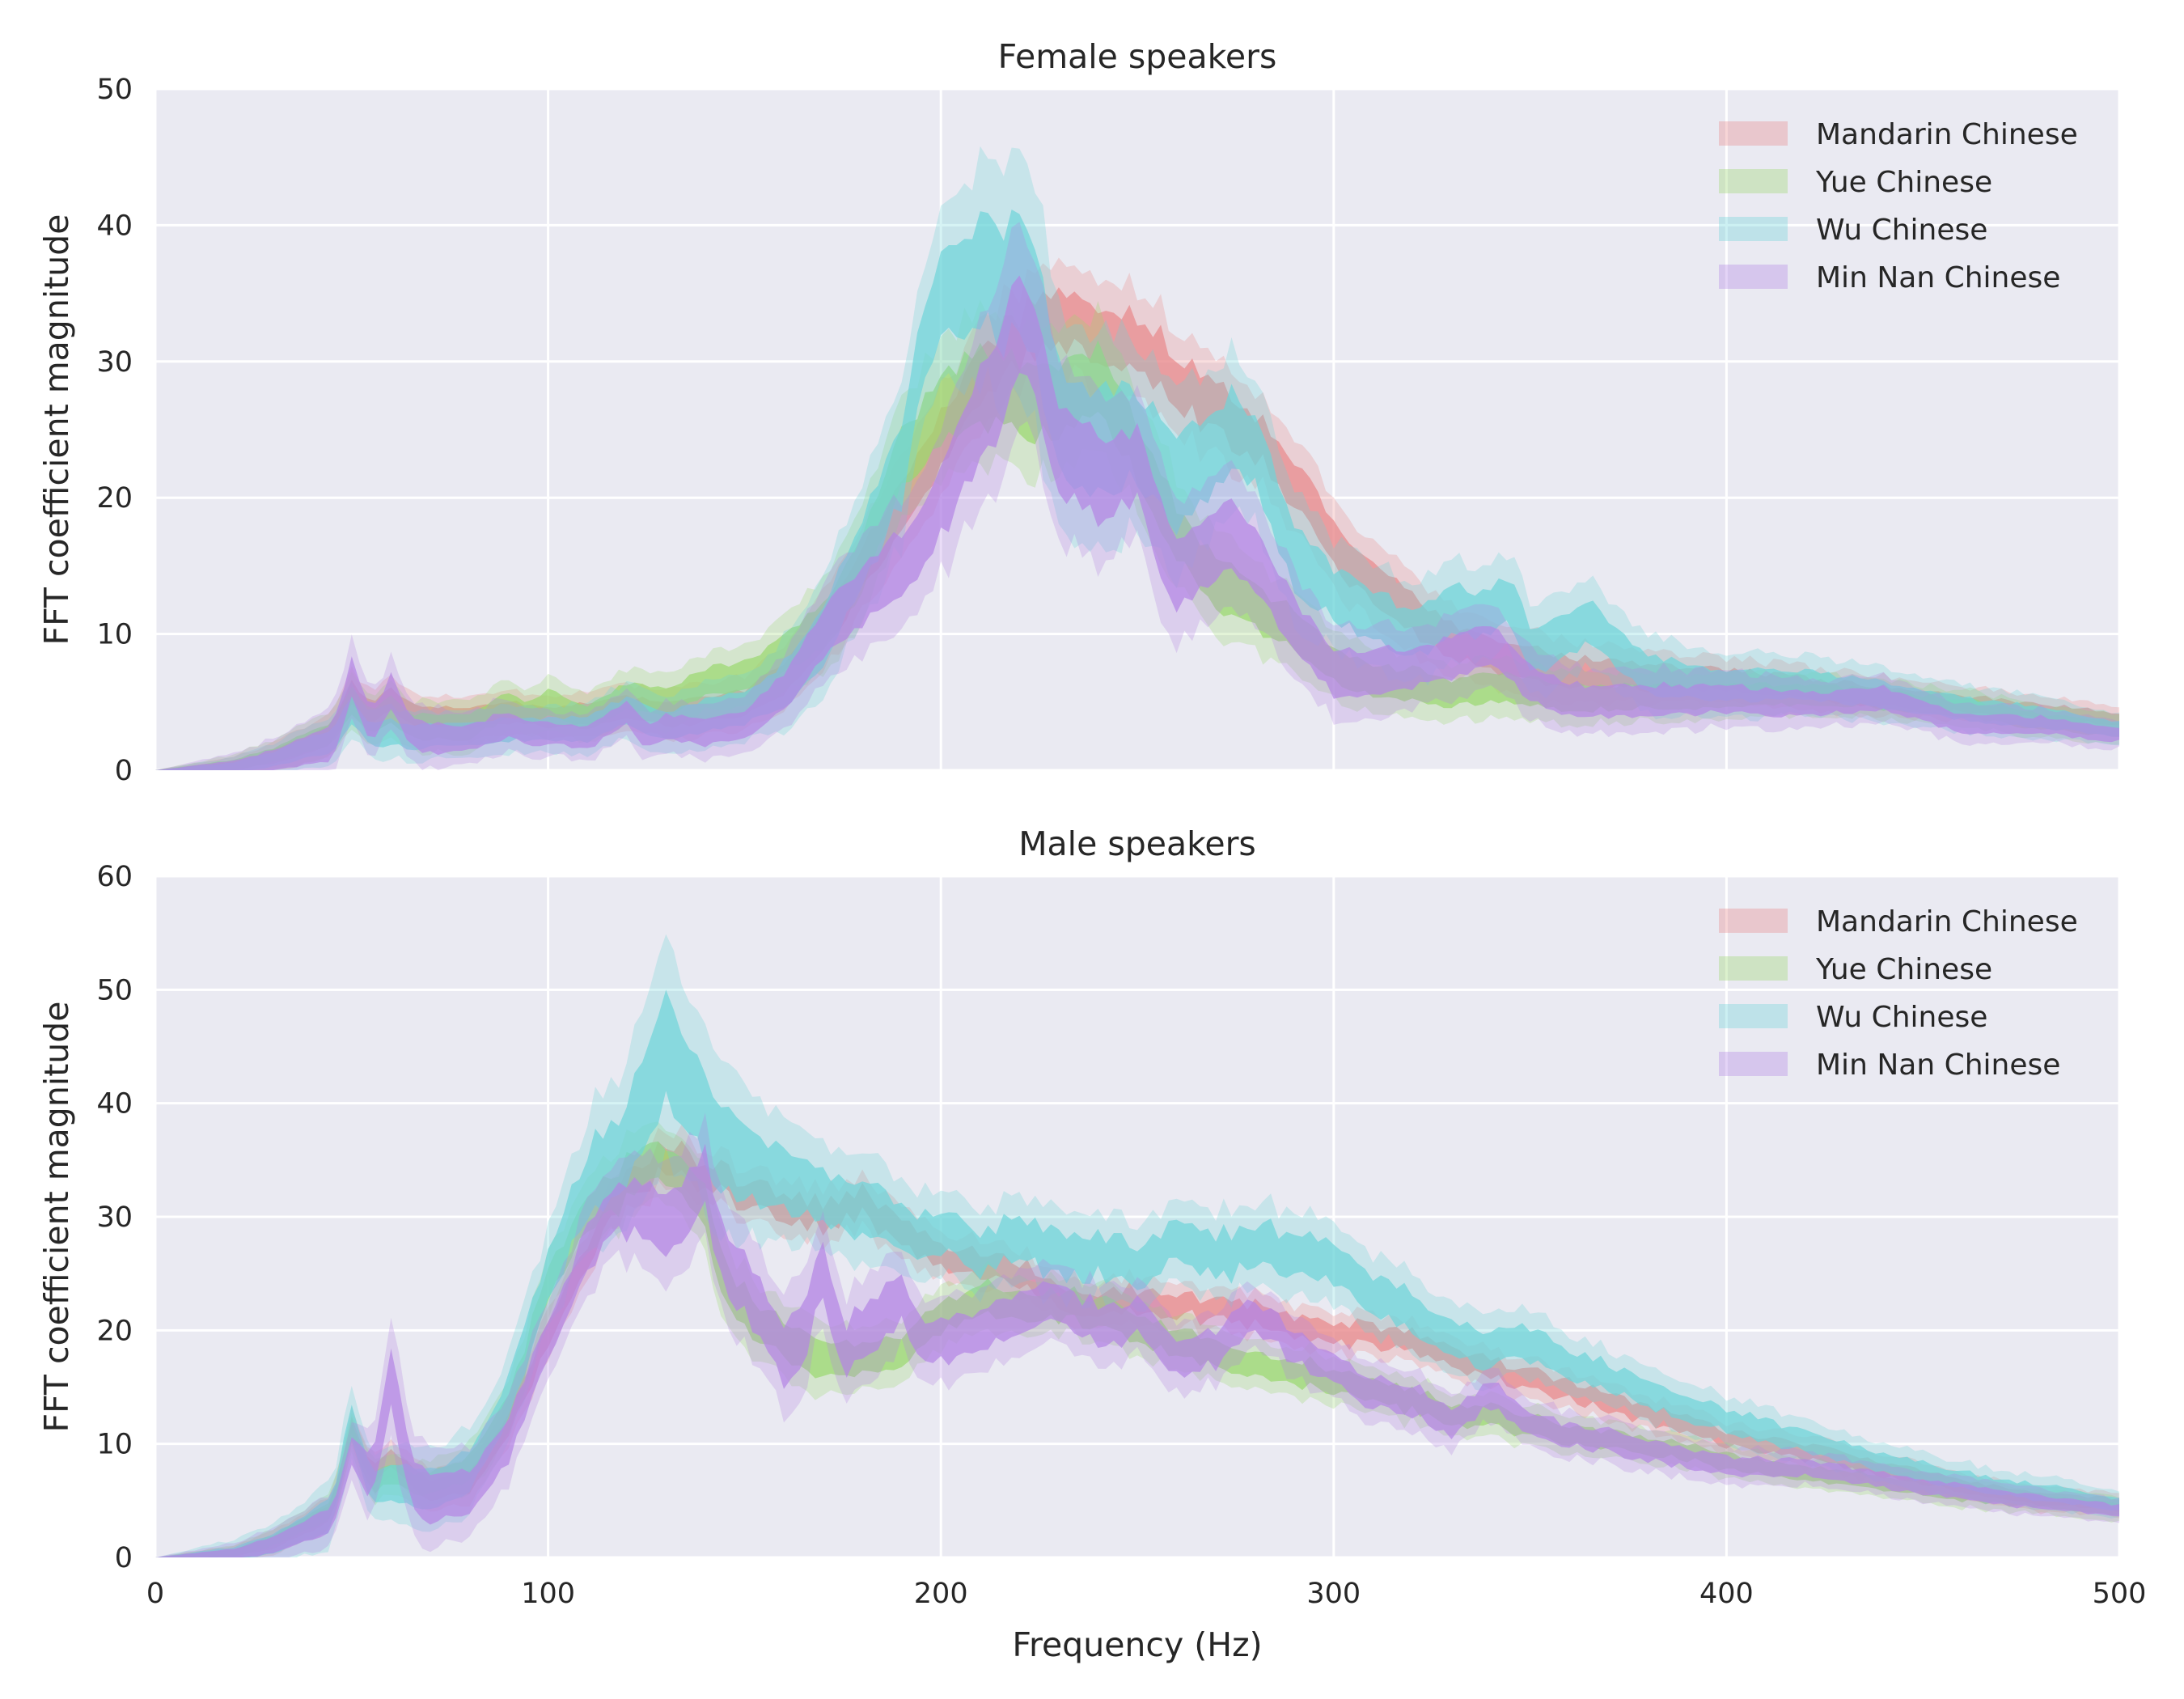  What do you see at coordinates (155, 1594) in the screenshot?
I see `x-tick-label: 0` at bounding box center [155, 1594].